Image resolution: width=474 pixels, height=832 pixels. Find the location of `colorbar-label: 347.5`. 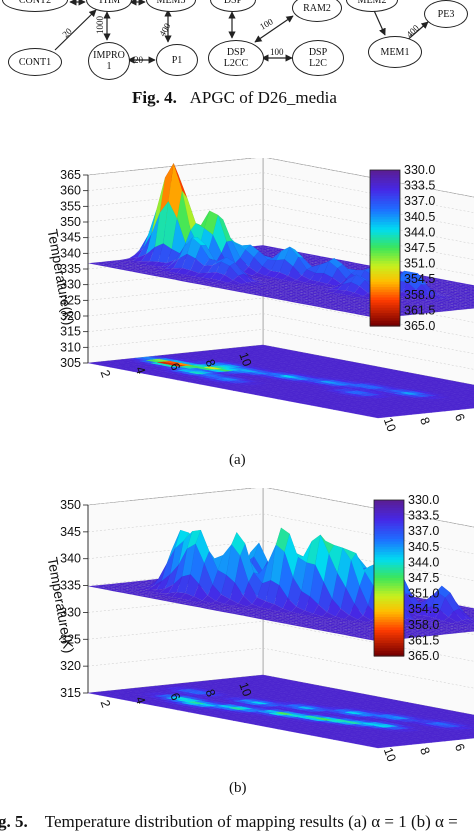

colorbar-label: 347.5 is located at coordinates (419, 248).